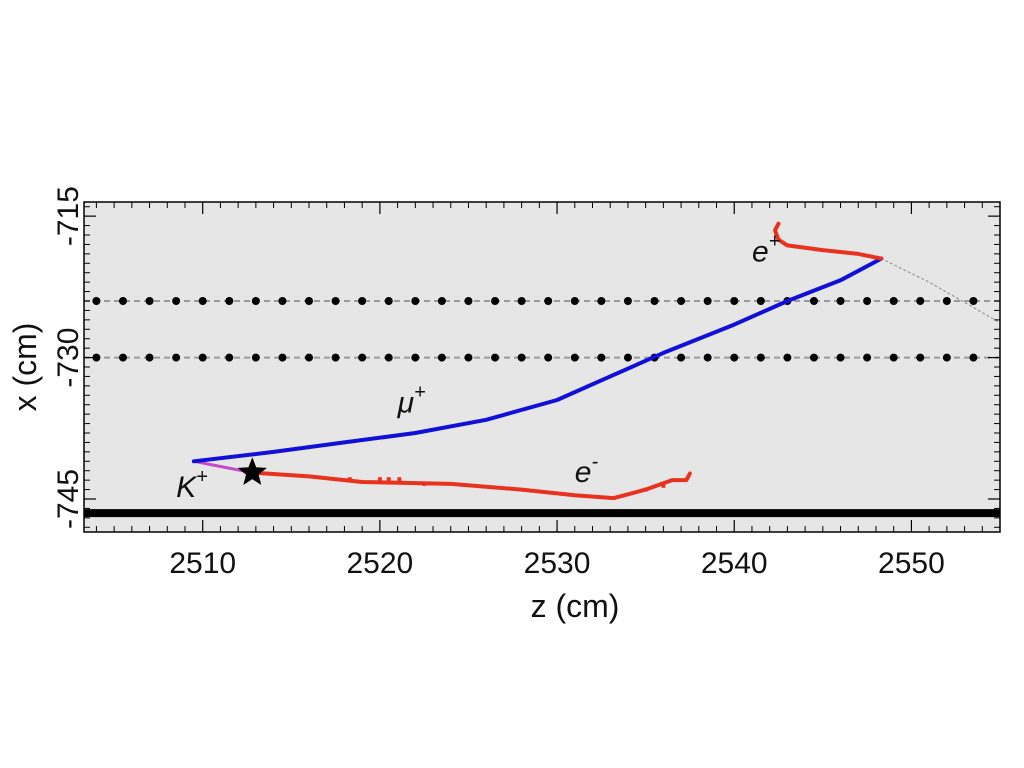 This screenshot has width=1024, height=768. I want to click on particle-label-charge: -, so click(594, 462).